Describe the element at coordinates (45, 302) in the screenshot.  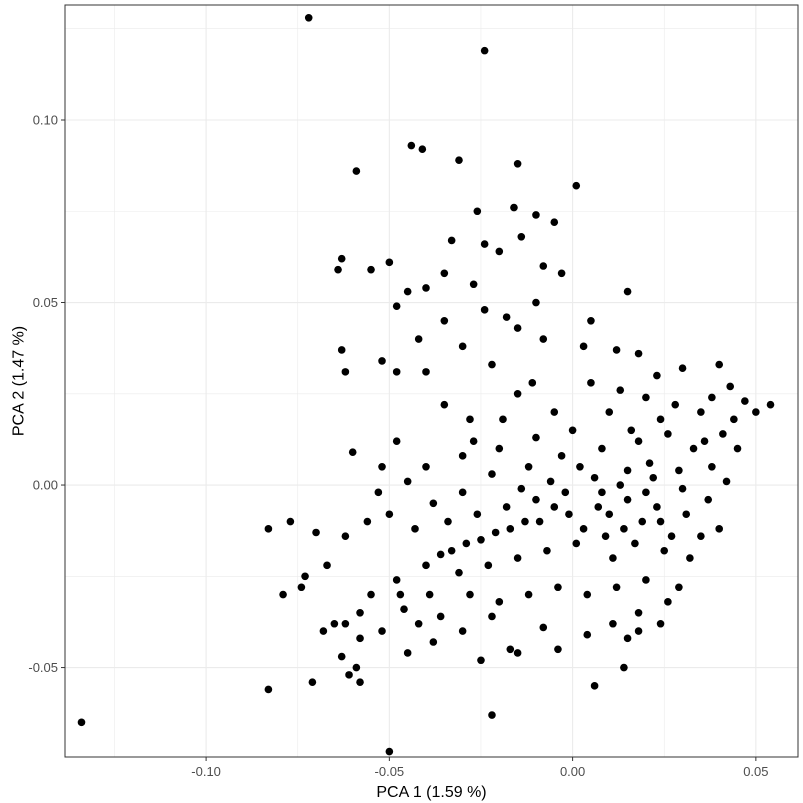
I see `y-tick-label: 0.05` at that location.